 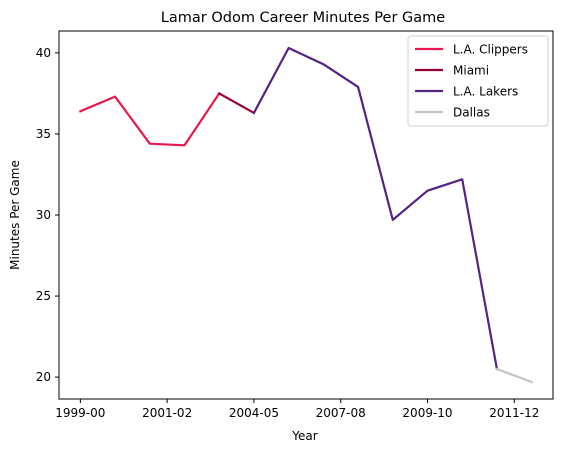 What do you see at coordinates (490, 50) in the screenshot?
I see `legend-label-0: L.A. Clippers` at bounding box center [490, 50].